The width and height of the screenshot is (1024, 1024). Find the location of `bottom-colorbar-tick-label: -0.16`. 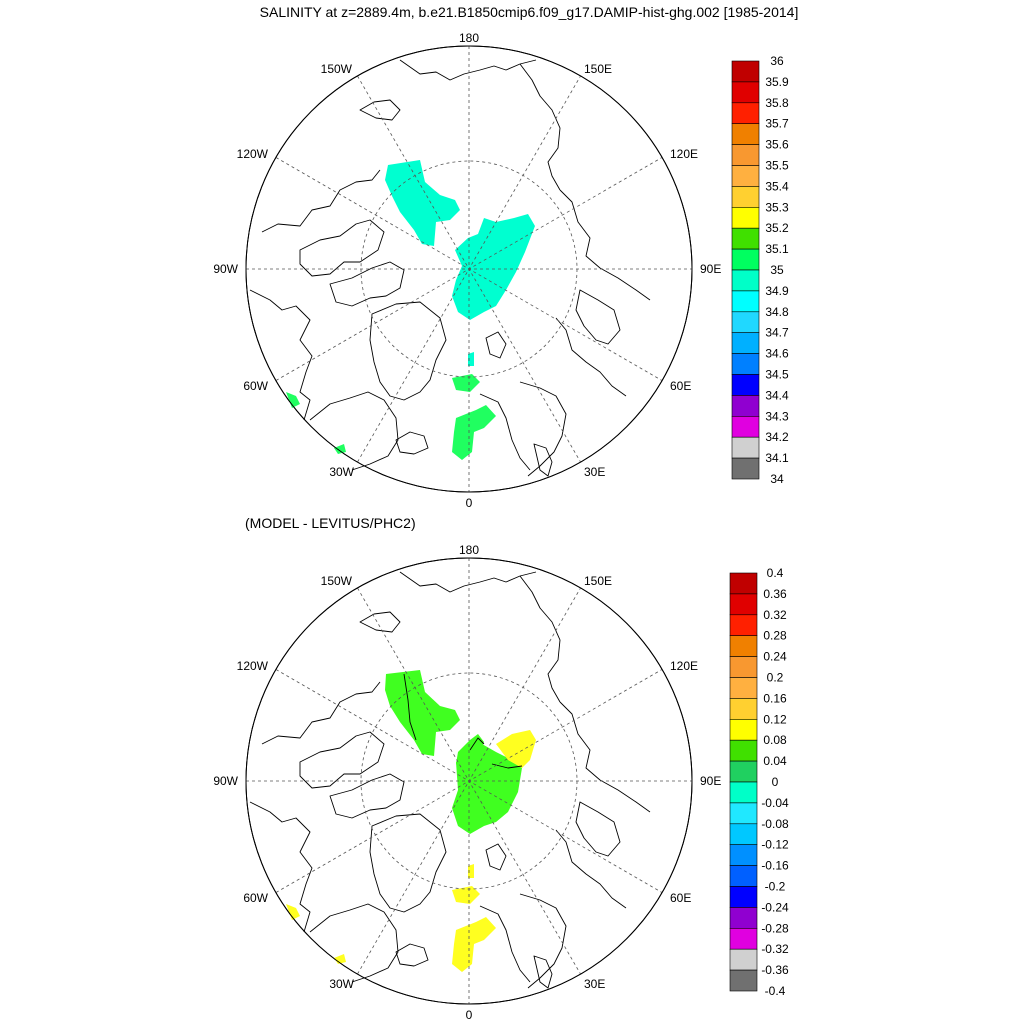

bottom-colorbar-tick-label: -0.16 is located at coordinates (775, 866).